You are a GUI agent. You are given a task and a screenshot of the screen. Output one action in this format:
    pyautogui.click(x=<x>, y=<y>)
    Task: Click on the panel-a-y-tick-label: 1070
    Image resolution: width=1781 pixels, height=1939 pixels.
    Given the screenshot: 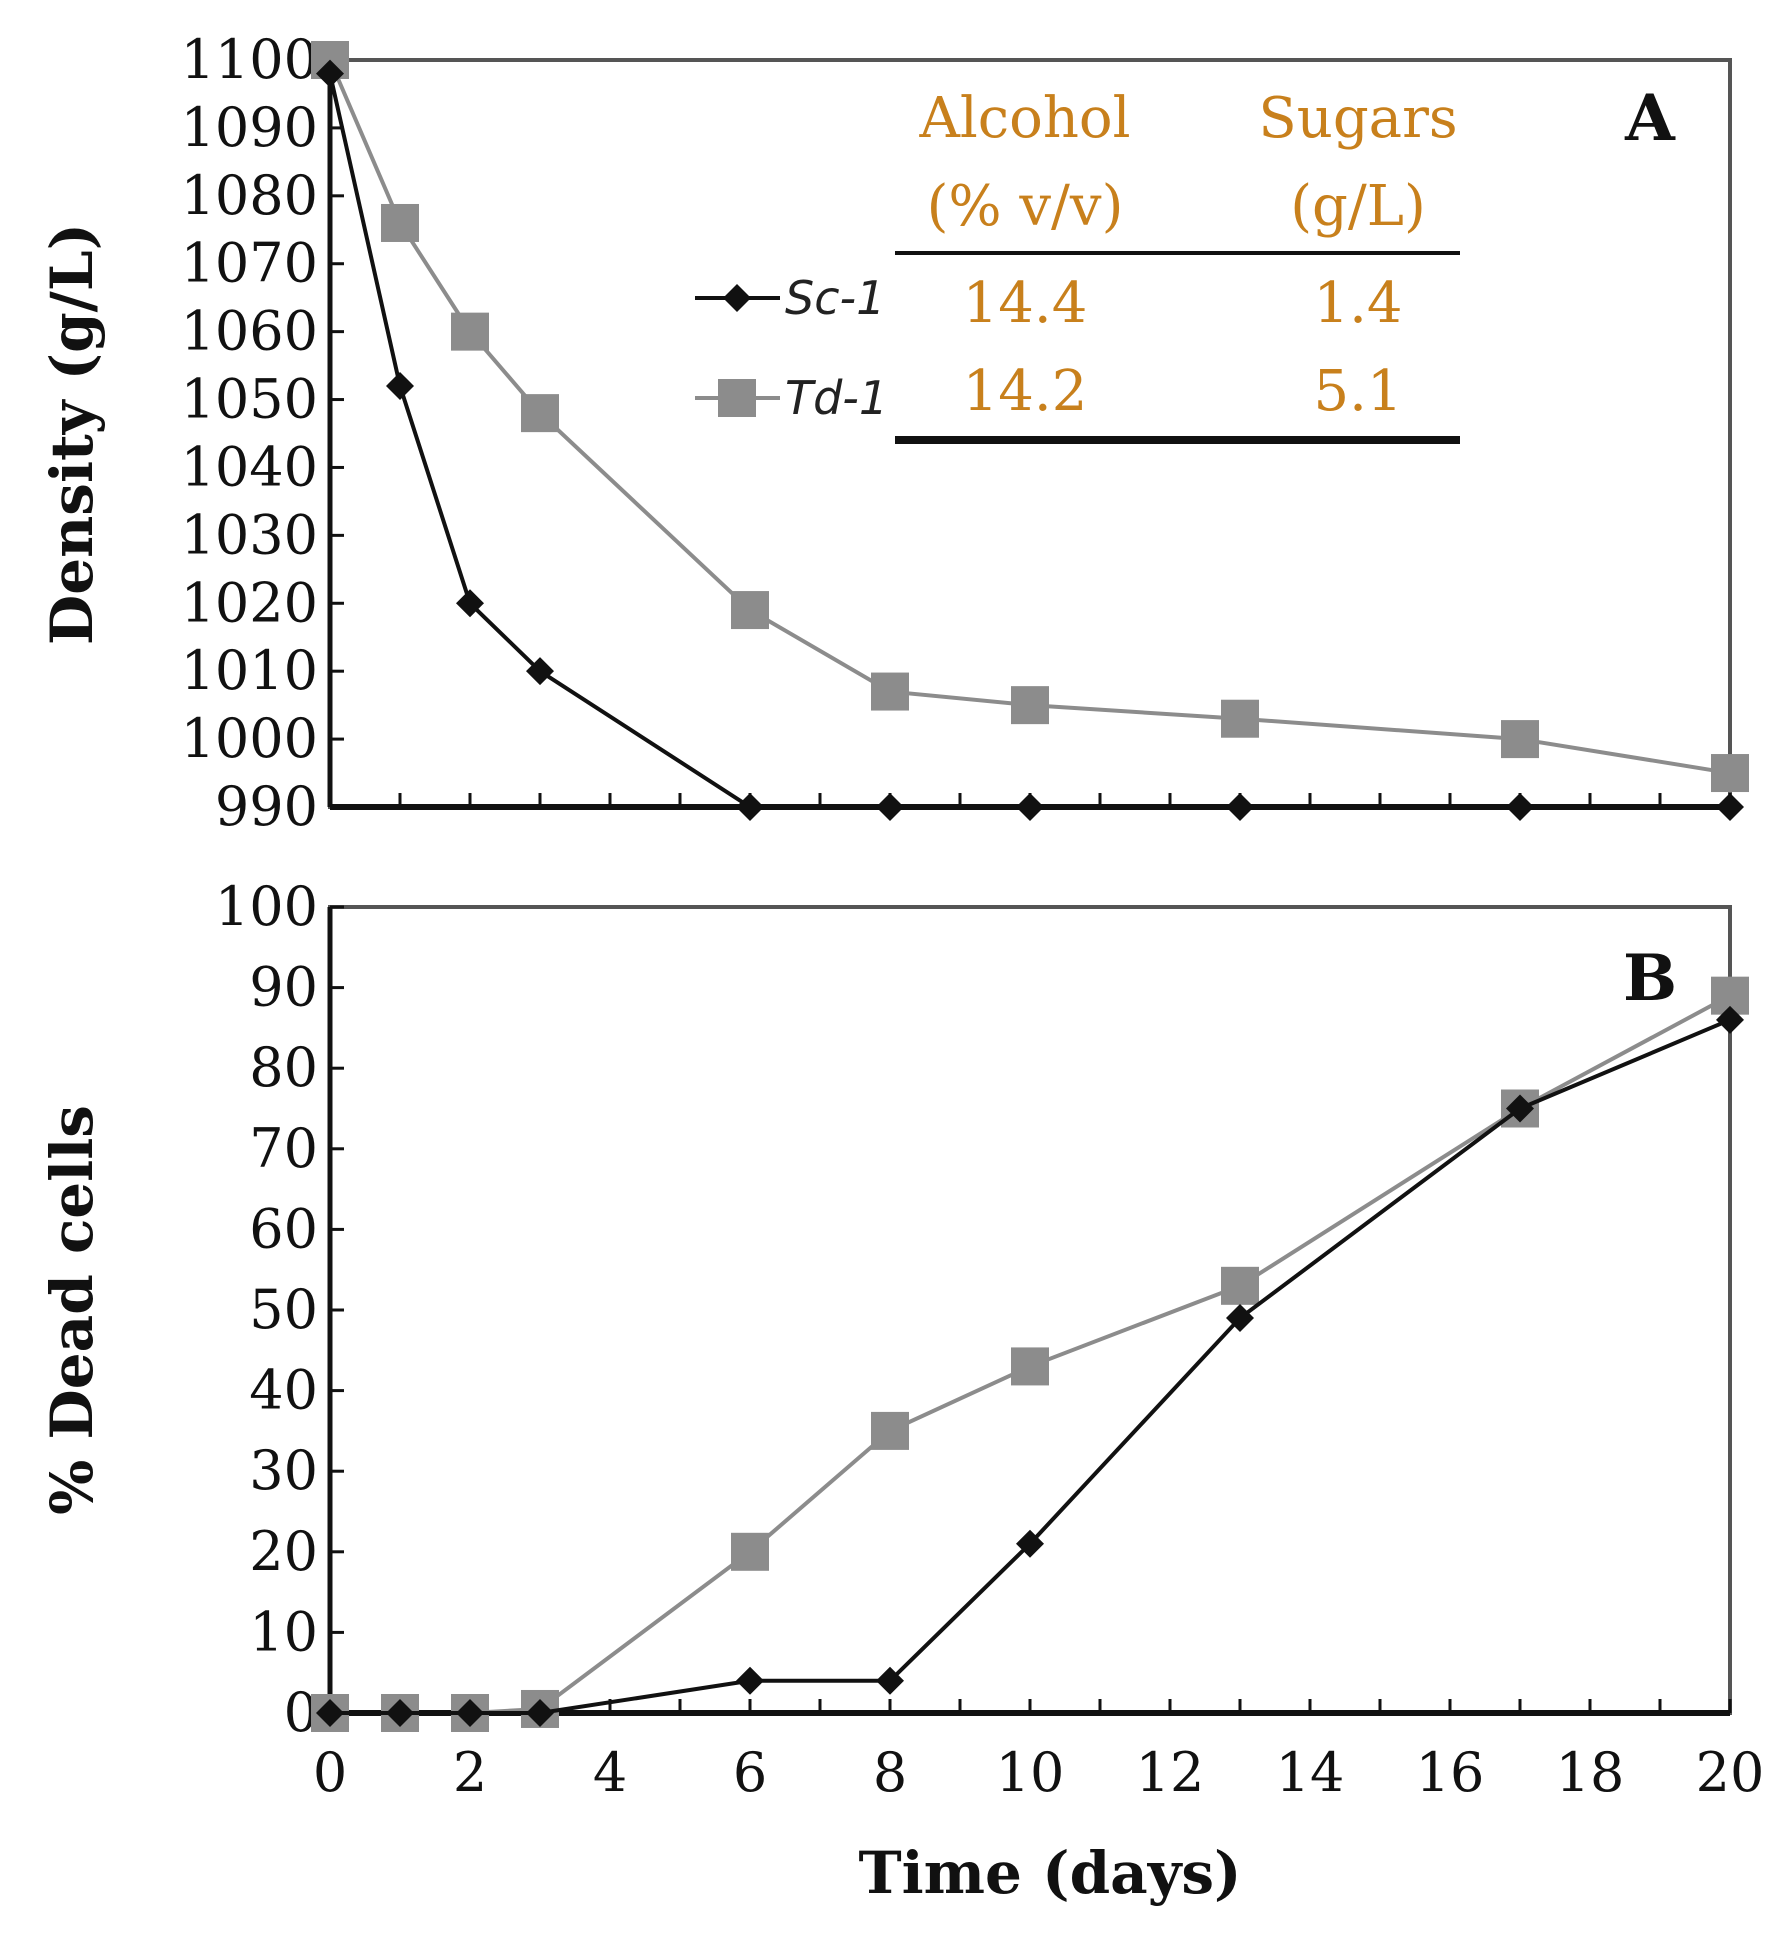 What is the action you would take?
    pyautogui.click(x=249, y=263)
    